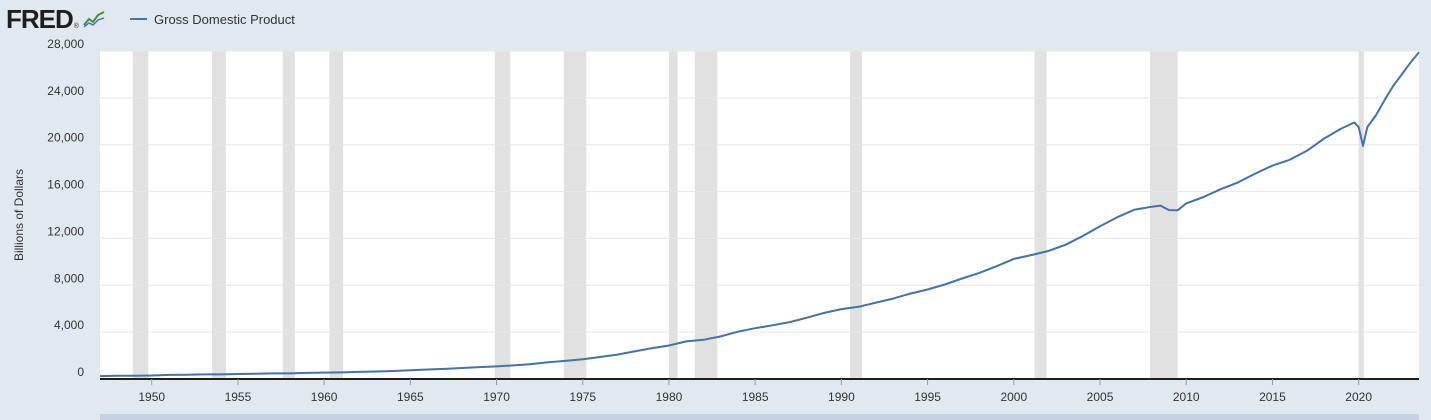 The image size is (1431, 420). What do you see at coordinates (151, 397) in the screenshot?
I see `x-tick-label: 1950` at bounding box center [151, 397].